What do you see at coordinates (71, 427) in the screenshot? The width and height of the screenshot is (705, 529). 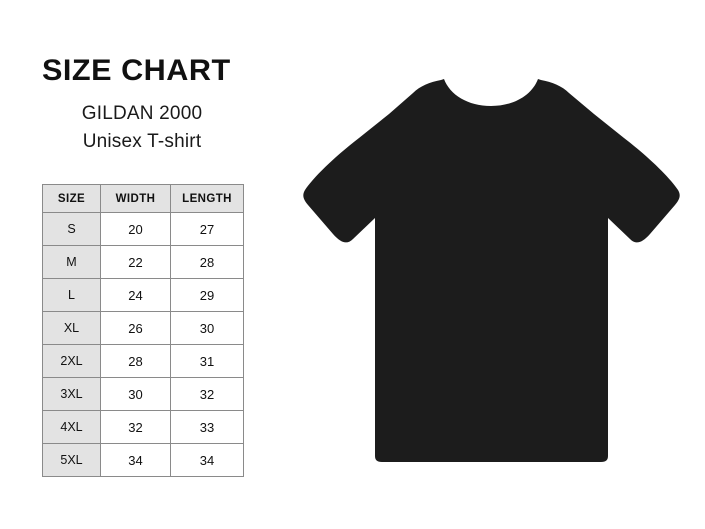 I see `cell-size: 4XL` at bounding box center [71, 427].